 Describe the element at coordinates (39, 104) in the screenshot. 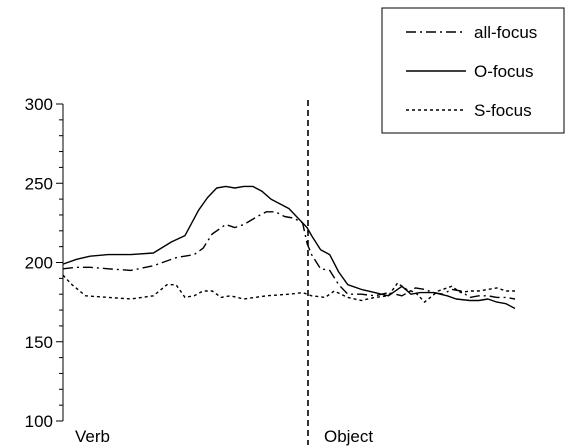

I see `y-tick-label: 300` at that location.